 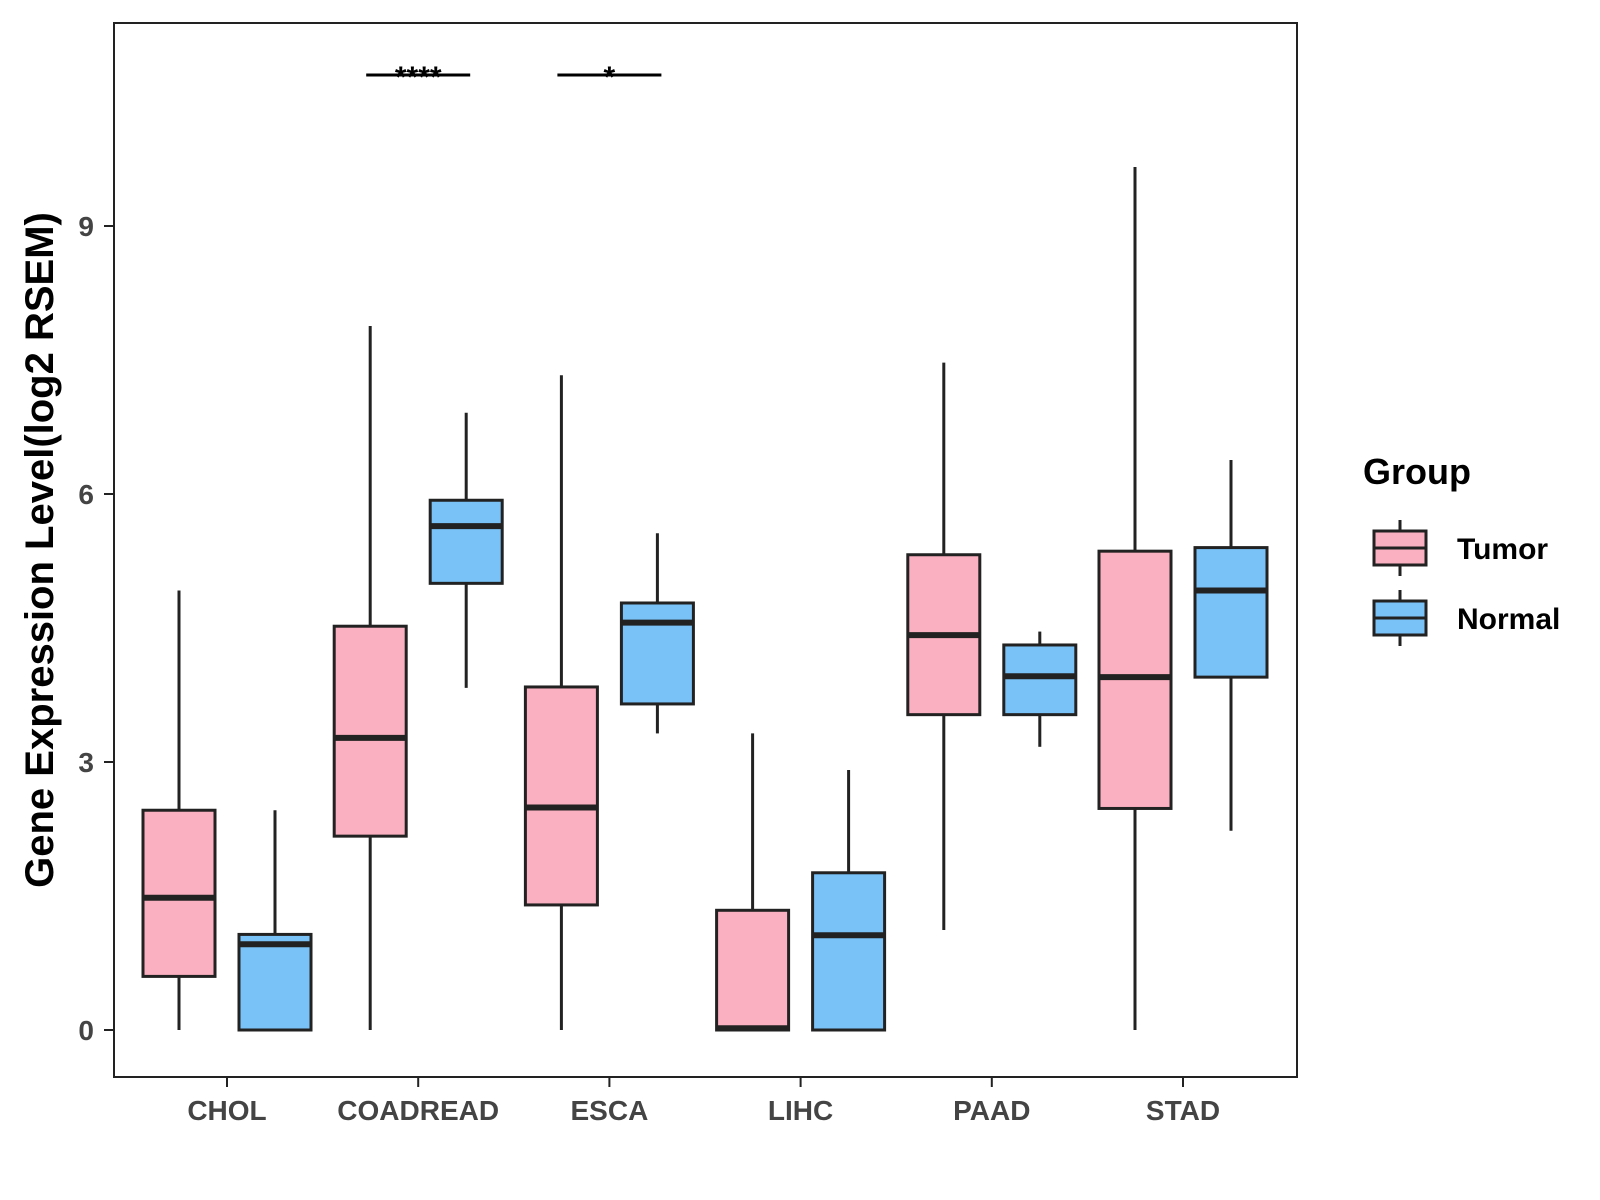 I want to click on x-tick-label-lihc: LIHC, so click(x=800, y=1110).